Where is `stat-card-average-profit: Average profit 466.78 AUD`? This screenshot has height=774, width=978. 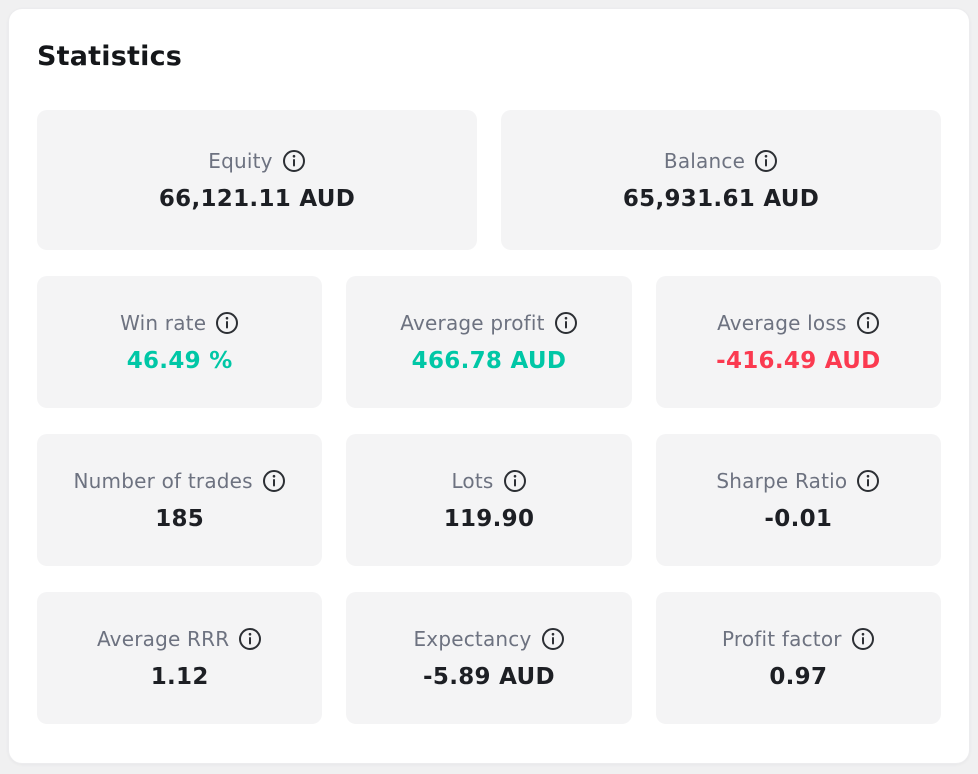
stat-card-average-profit: Average profit 466.78 AUD is located at coordinates (489, 342).